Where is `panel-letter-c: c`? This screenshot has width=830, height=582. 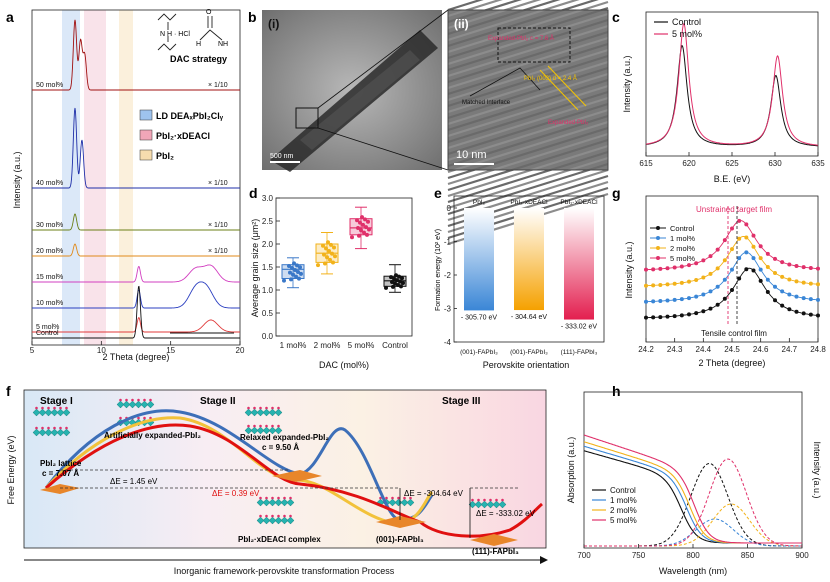 panel-letter-c: c is located at coordinates (616, 17).